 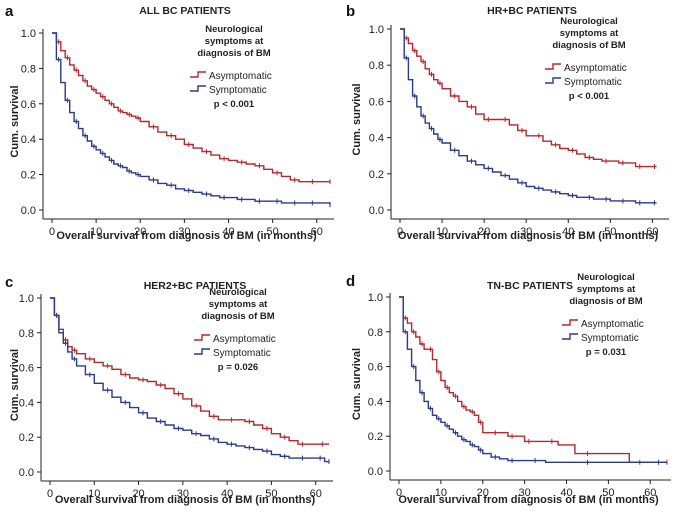 I want to click on p-value: p = 0.031, so click(x=606, y=352).